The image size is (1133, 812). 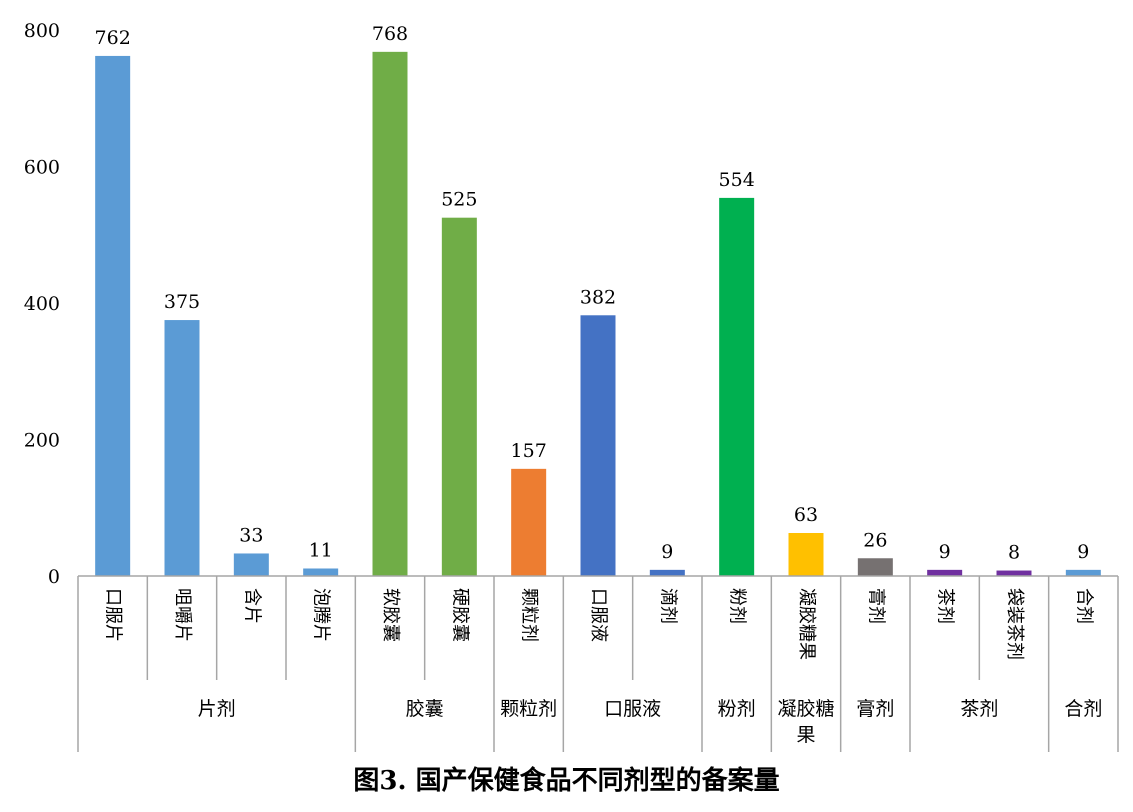 What do you see at coordinates (737, 180) in the screenshot?
I see `data-label: 554` at bounding box center [737, 180].